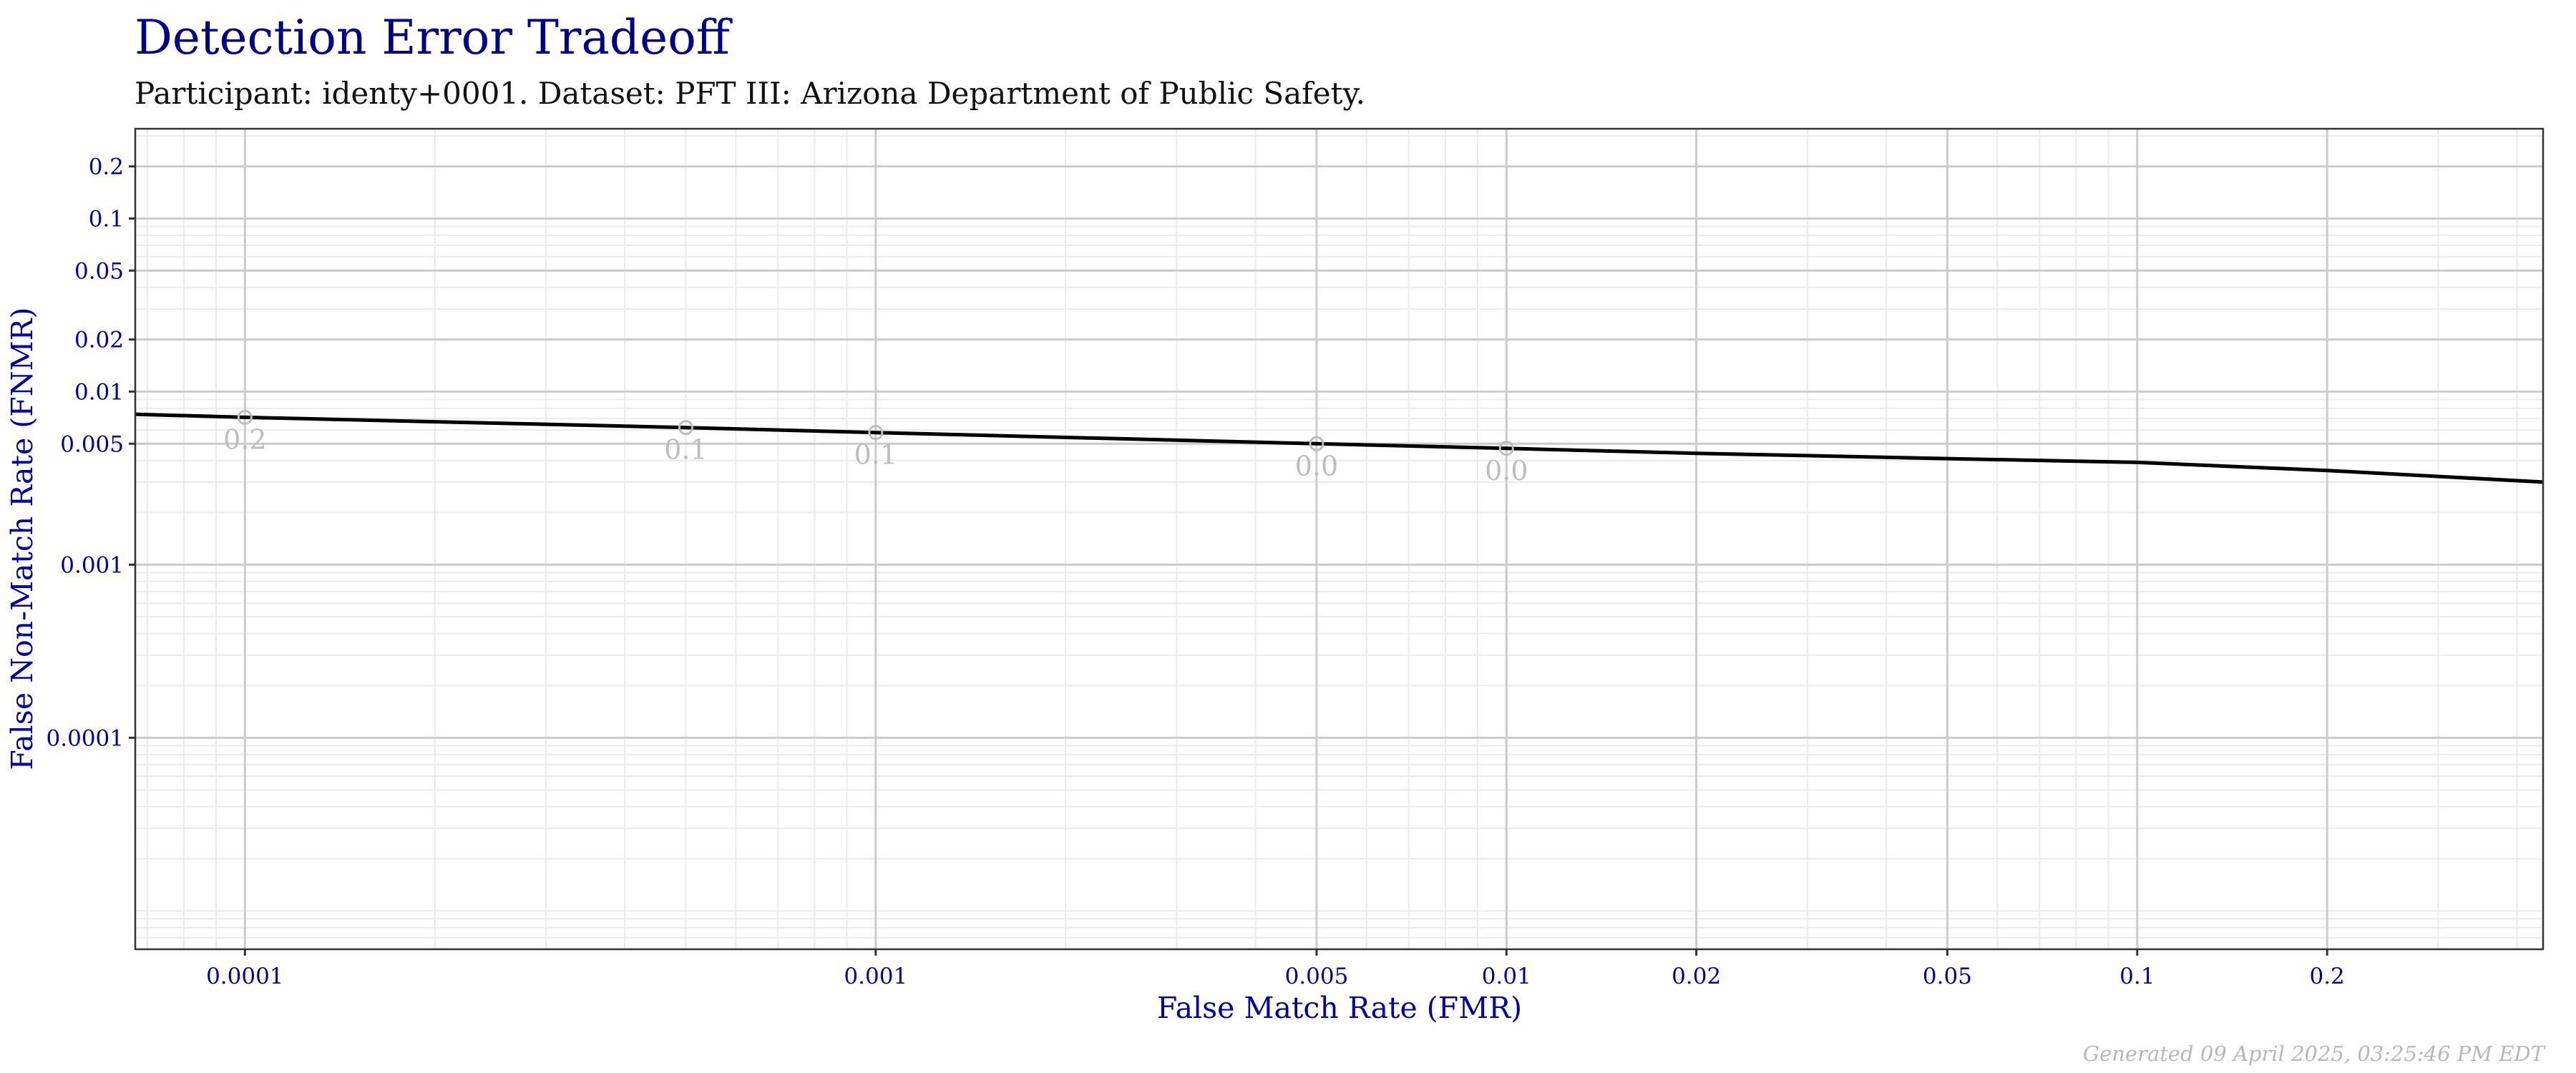  What do you see at coordinates (106, 219) in the screenshot?
I see `y-tick-label: 0.1` at bounding box center [106, 219].